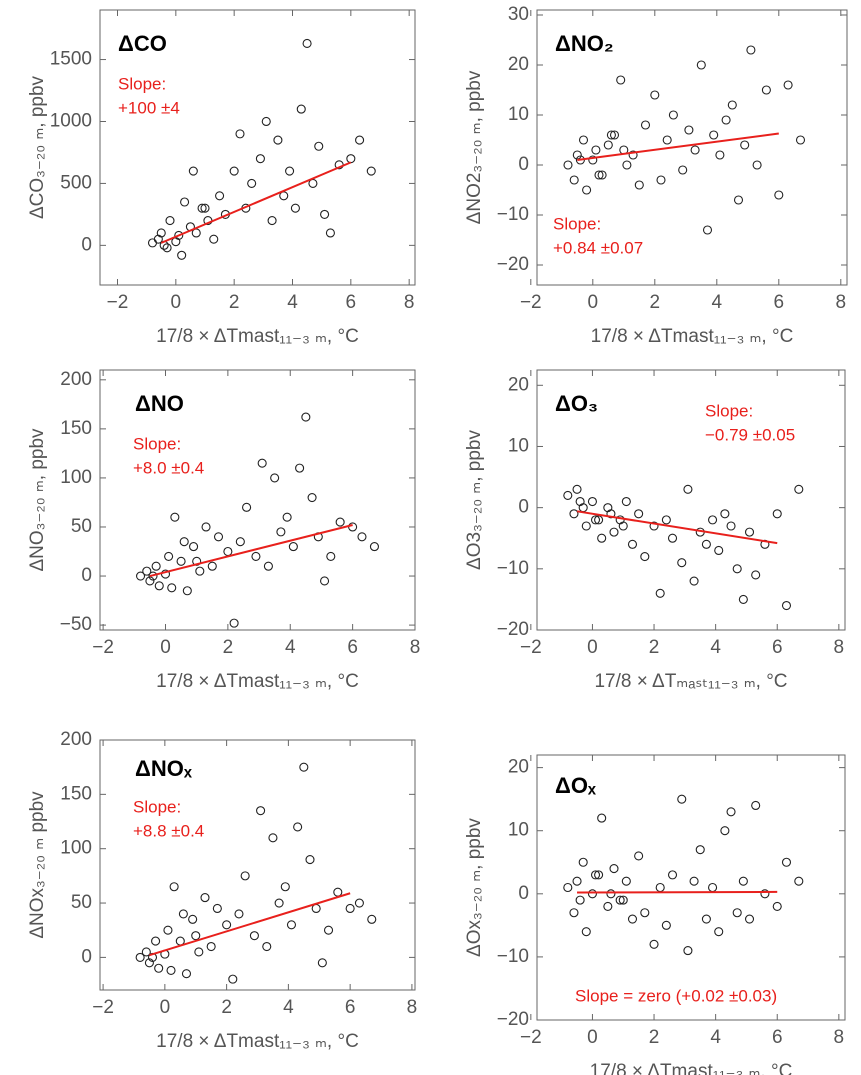 The height and width of the screenshot is (1075, 861). What do you see at coordinates (729, 410) in the screenshot?
I see `slope-annotation: Slope:` at bounding box center [729, 410].